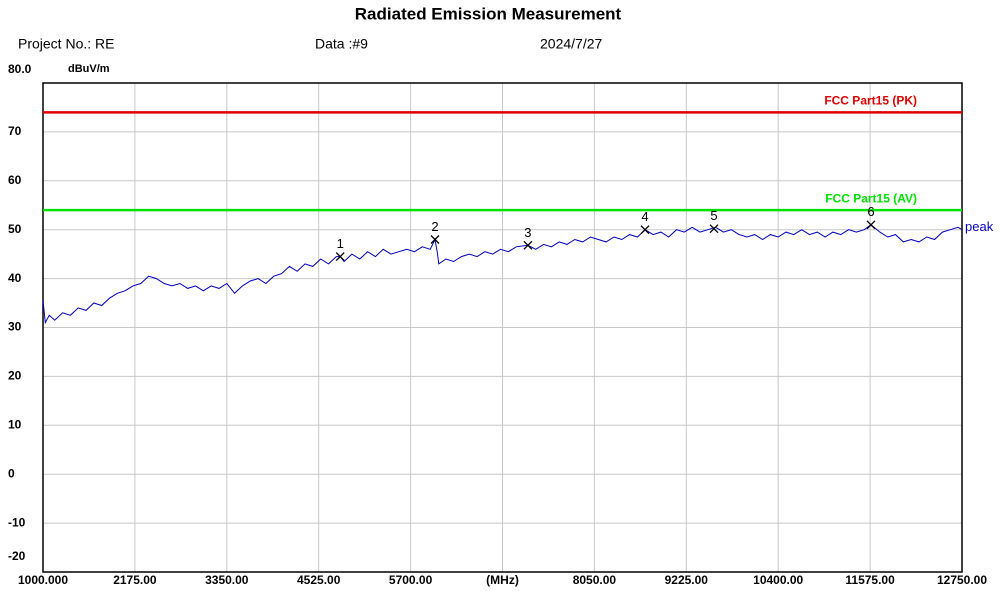  I want to click on y-tick-label: -10, so click(17, 522).